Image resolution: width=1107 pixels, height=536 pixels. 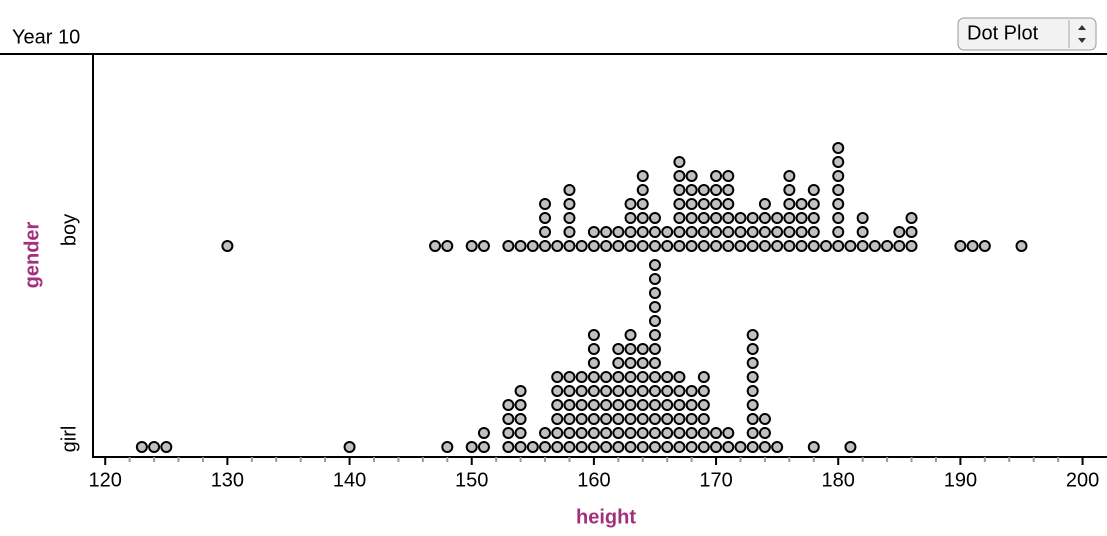 I want to click on x-tick-label: 180, so click(x=838, y=480).